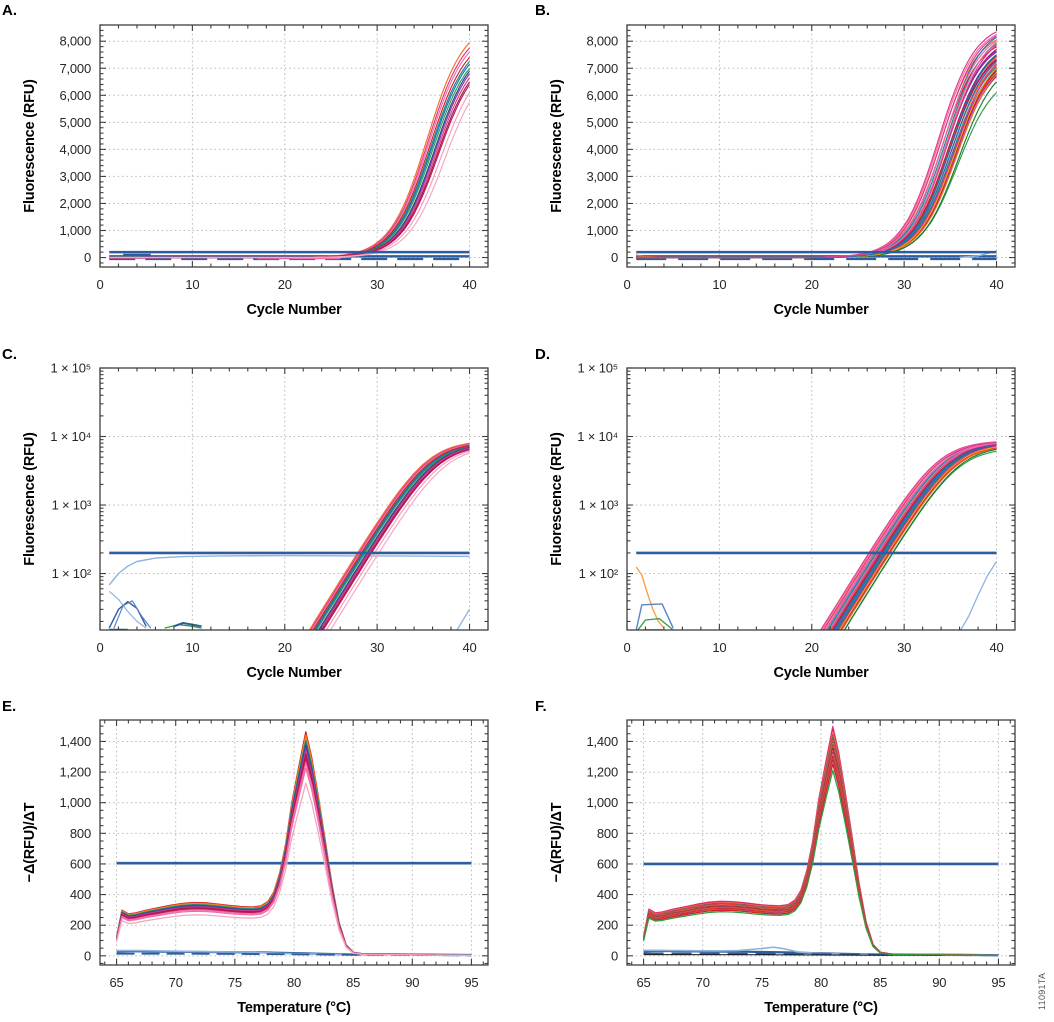 Image resolution: width=1054 pixels, height=1022 pixels. I want to click on y-tick-label: 1,000, so click(602, 230).